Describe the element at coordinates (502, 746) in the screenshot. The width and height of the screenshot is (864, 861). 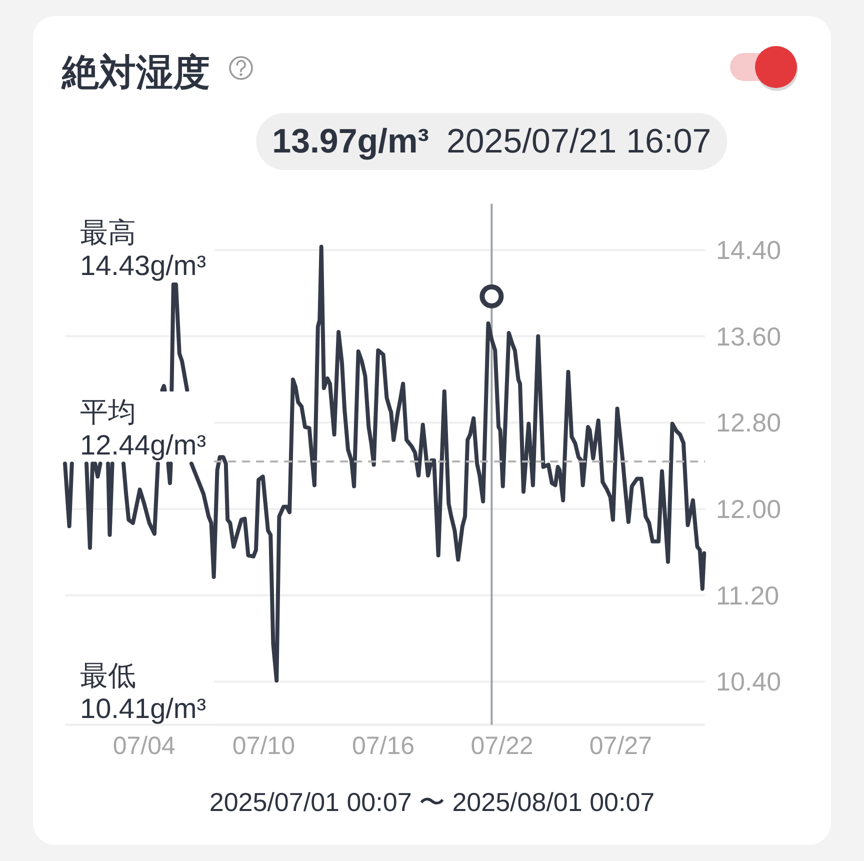
I see `x-tick-label: 07/22` at that location.